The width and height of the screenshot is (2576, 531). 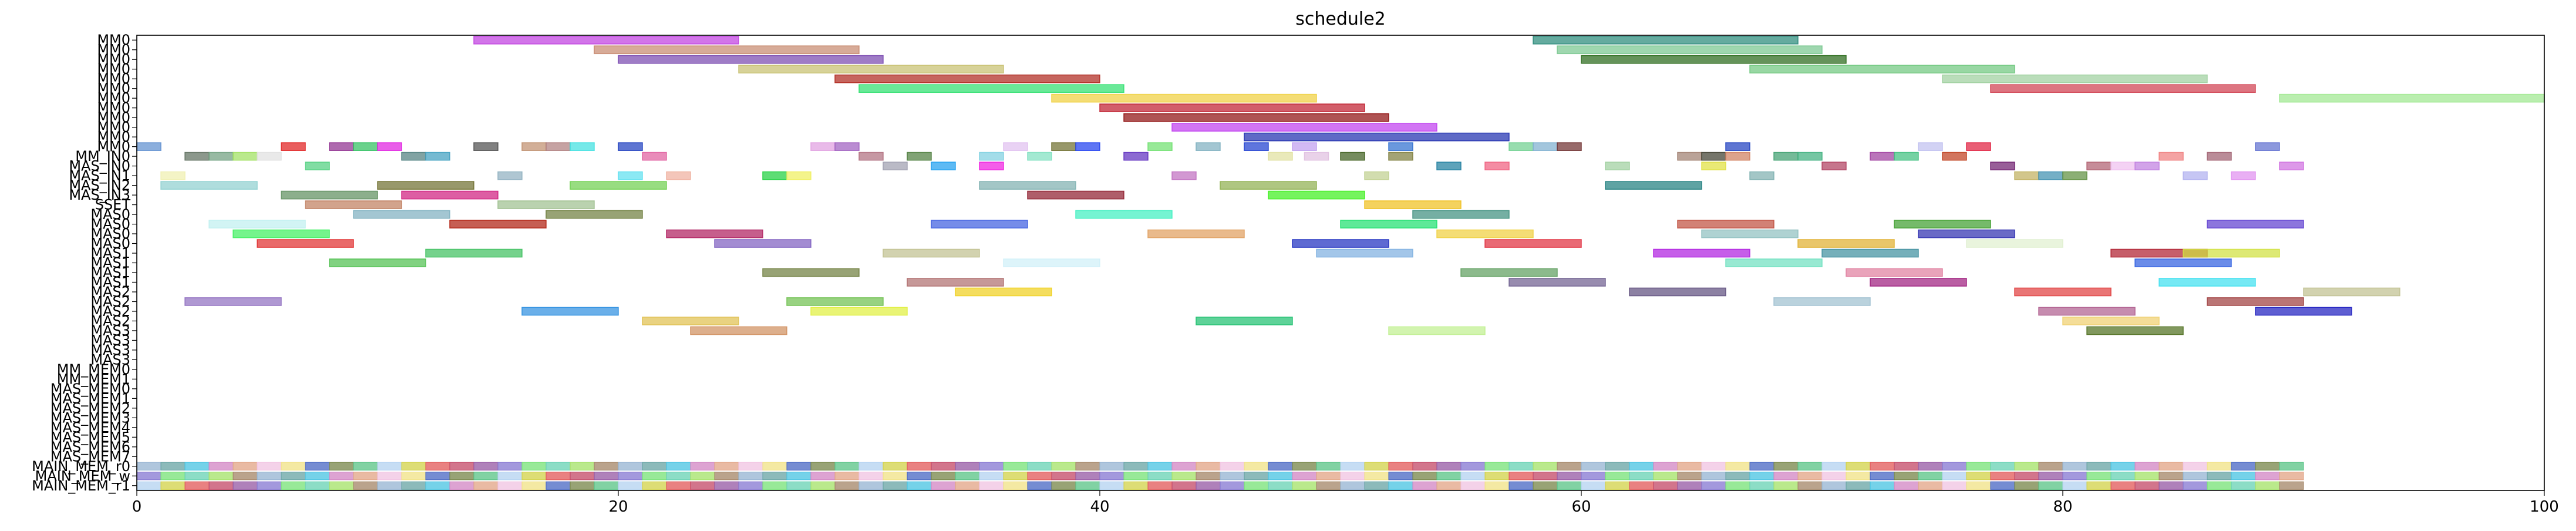 I want to click on x-tick-label: 20, so click(x=618, y=507).